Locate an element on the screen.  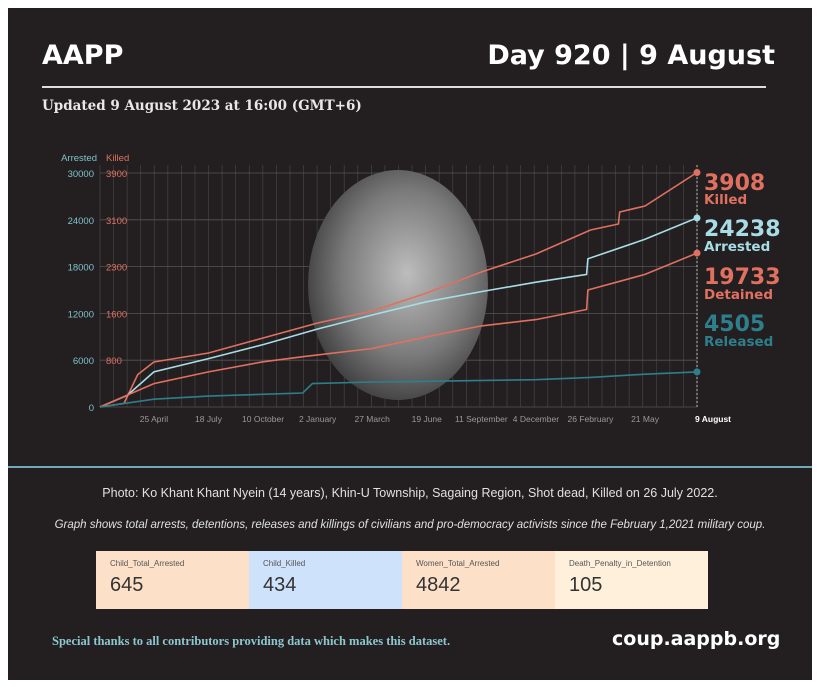
website-link: coup.aappb.org is located at coordinates (696, 639).